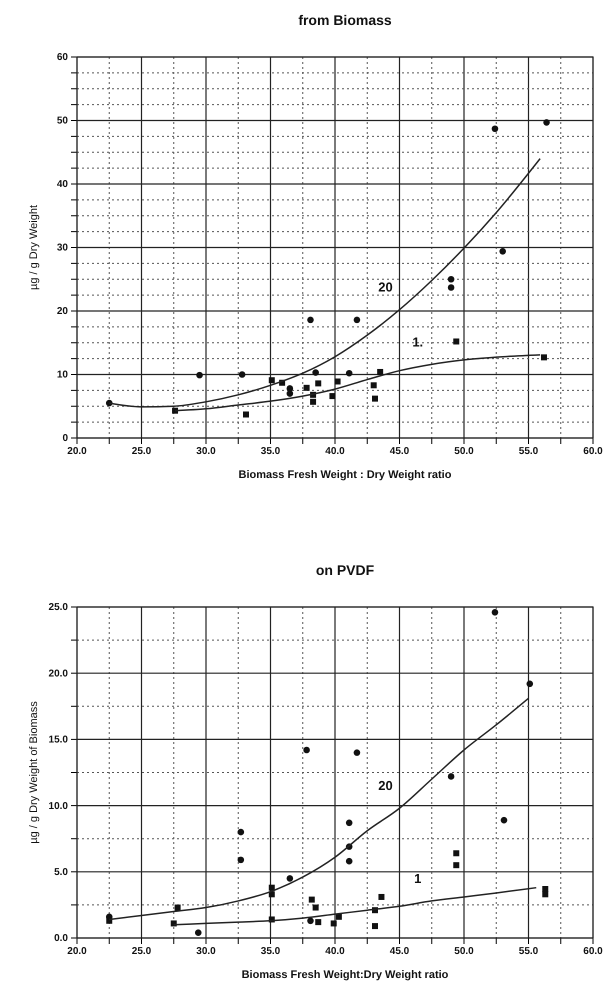 This screenshot has height=999, width=607. I want to click on y-tick-label: 0.0, so click(61, 938).